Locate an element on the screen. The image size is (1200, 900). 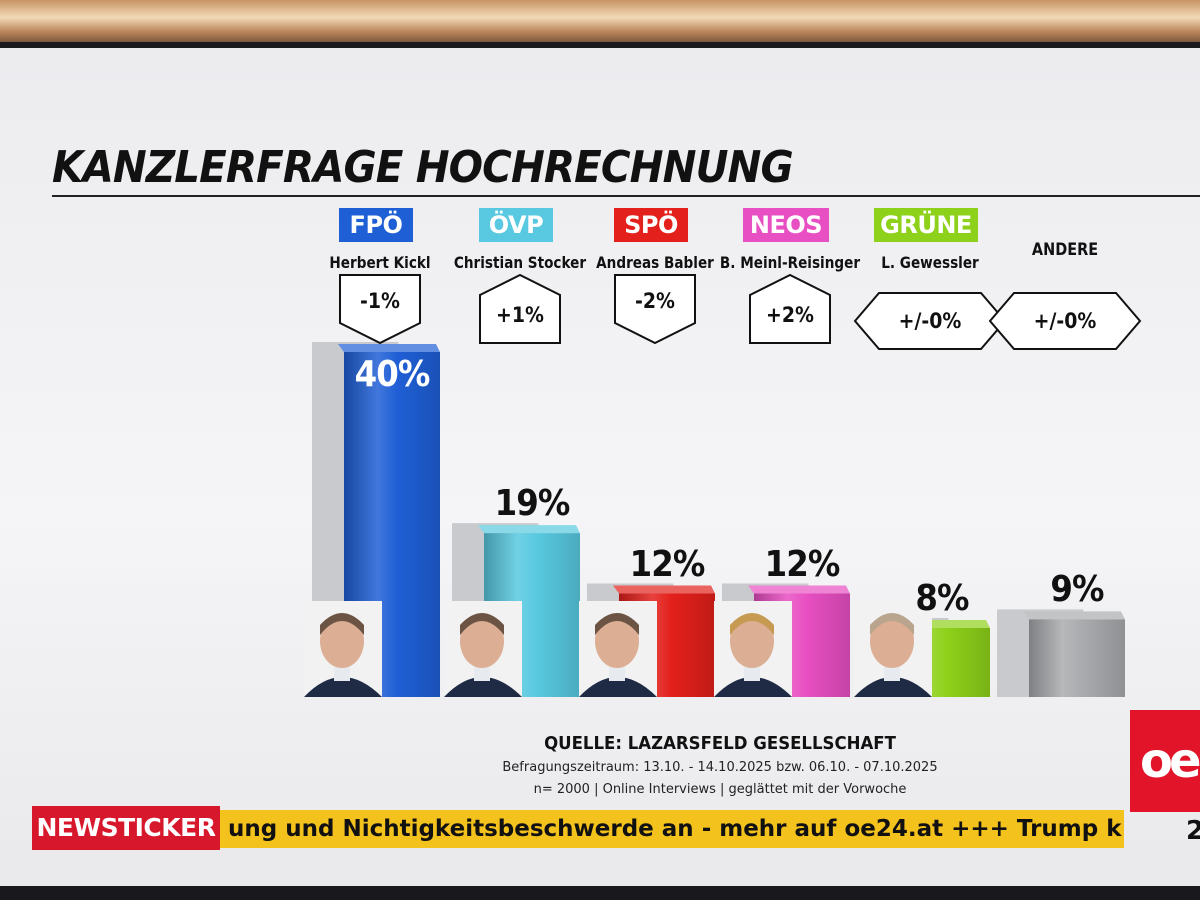
title-underline is located at coordinates (626, 196).